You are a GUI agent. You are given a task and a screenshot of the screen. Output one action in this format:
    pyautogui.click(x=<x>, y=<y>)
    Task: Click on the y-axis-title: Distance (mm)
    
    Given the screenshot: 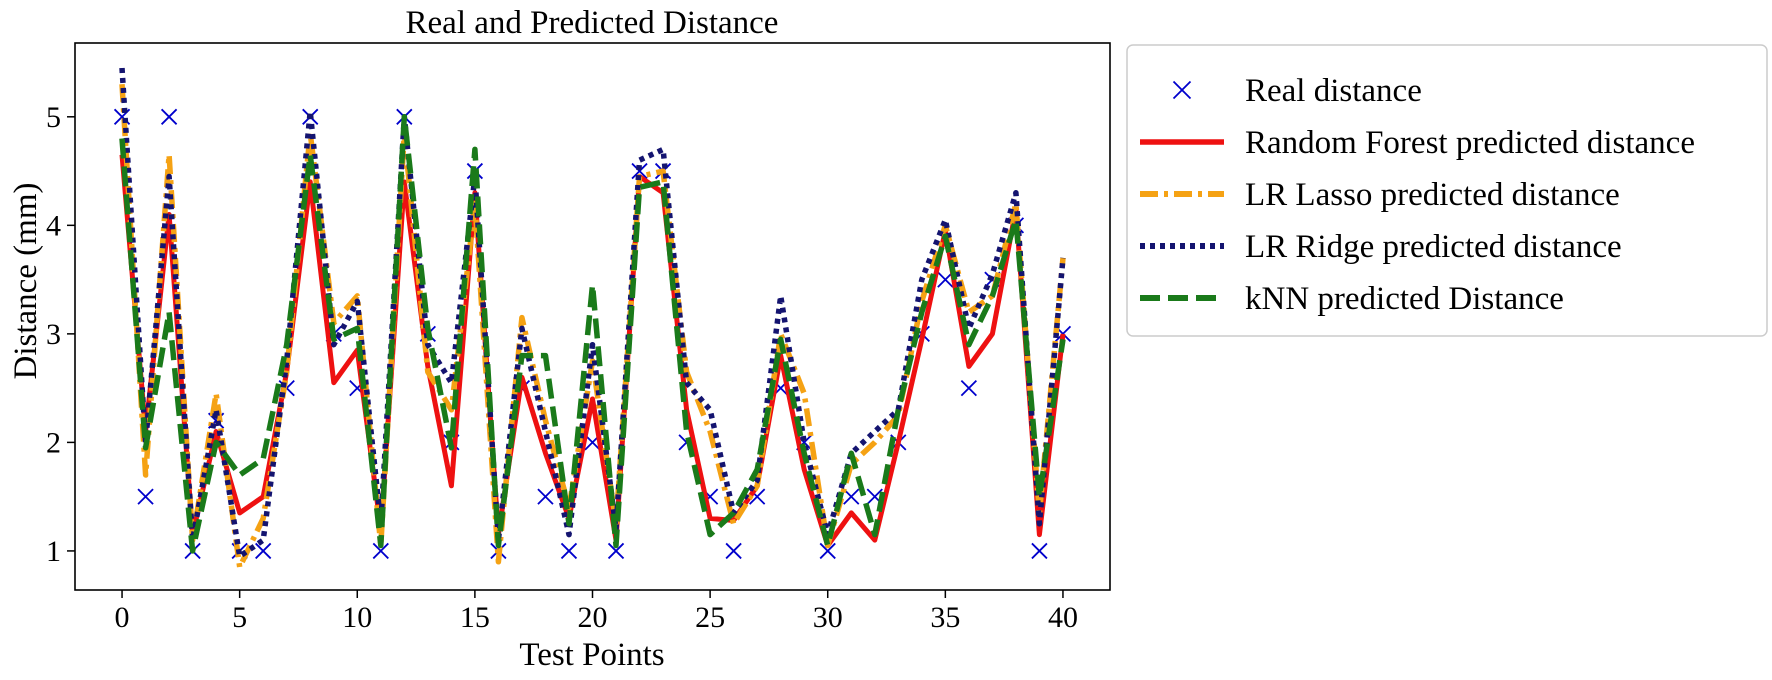 What is the action you would take?
    pyautogui.click(x=26, y=280)
    